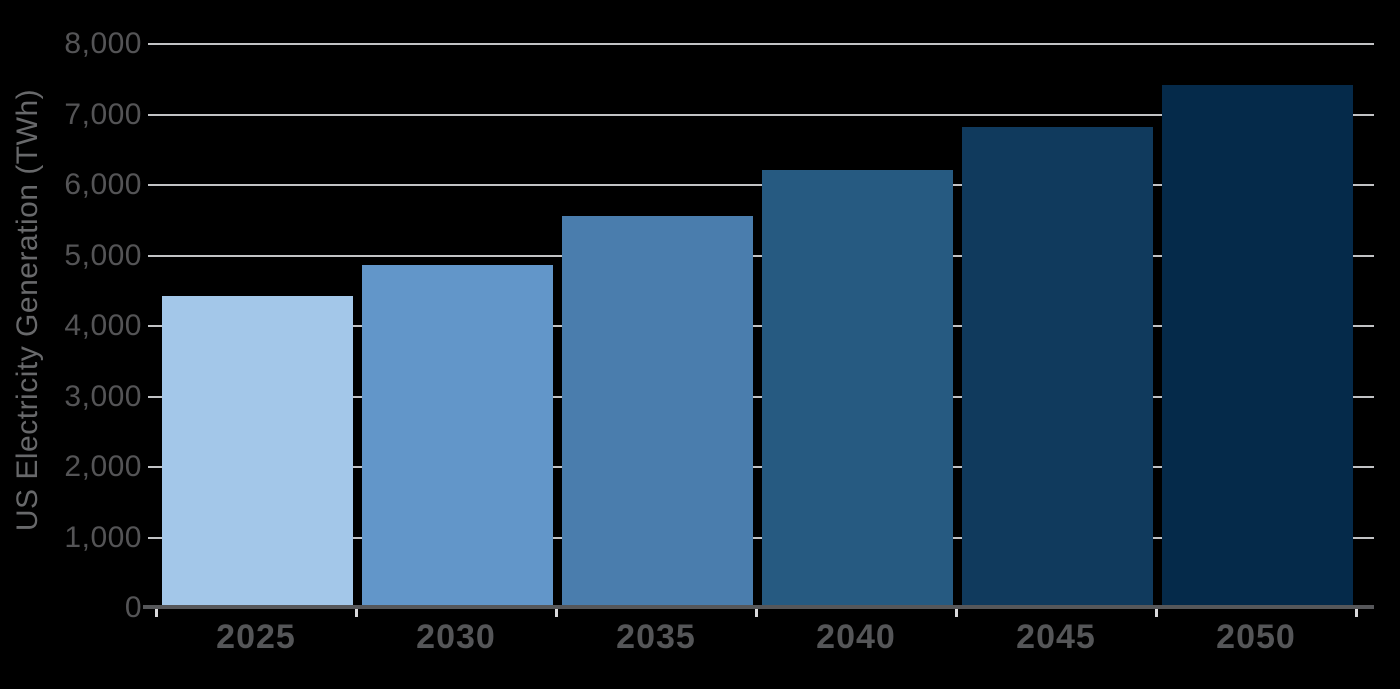  Describe the element at coordinates (103, 466) in the screenshot. I see `y-tick-label-2,000: 2,000` at that location.